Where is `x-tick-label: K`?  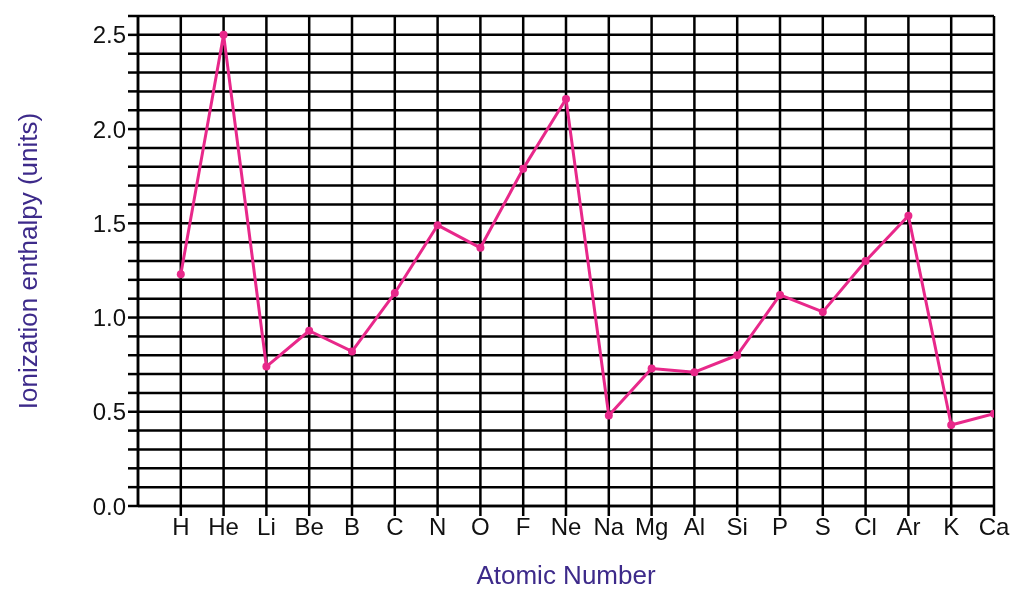
x-tick-label: K is located at coordinates (951, 527).